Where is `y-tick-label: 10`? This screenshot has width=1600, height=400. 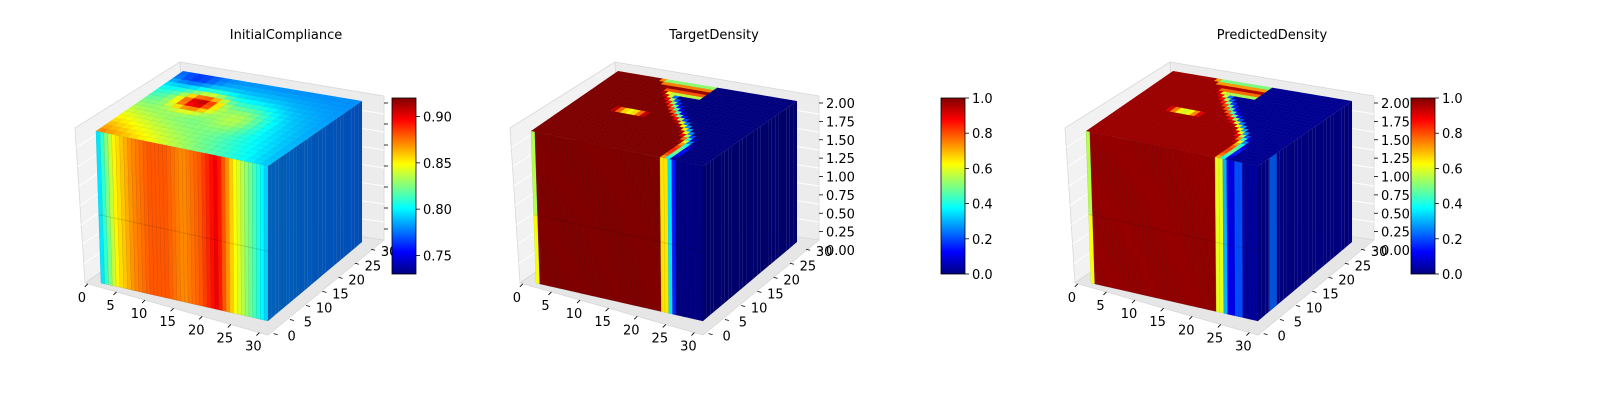 y-tick-label: 10 is located at coordinates (1314, 308).